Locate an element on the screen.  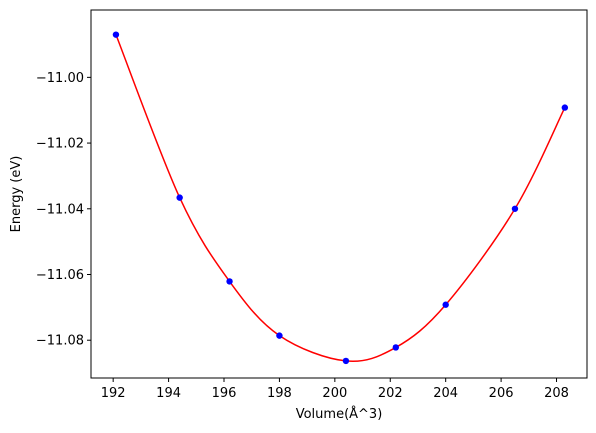
y-axis-ticks: −11.08 −11.06 −11.04 −11.02 −11.00 is located at coordinates (63, 210).